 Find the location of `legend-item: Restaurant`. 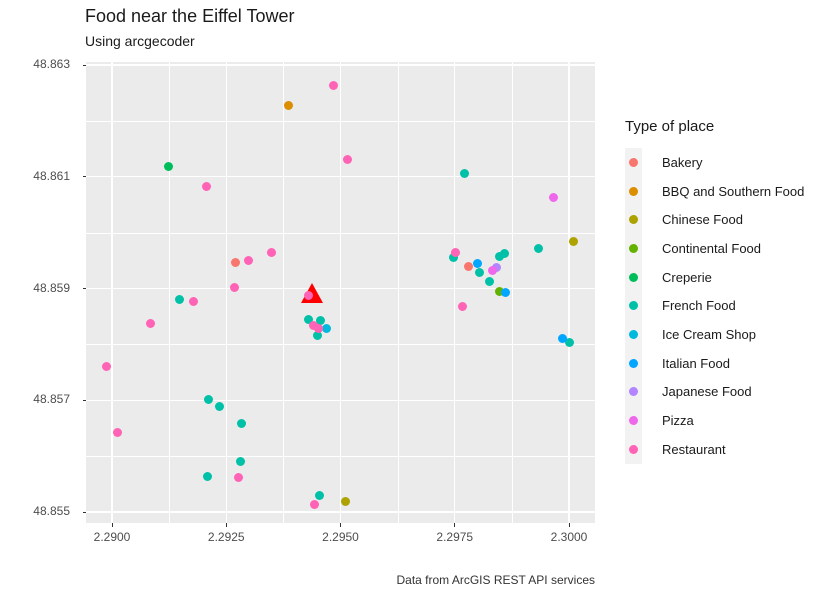

legend-item: Restaurant is located at coordinates (714, 449).